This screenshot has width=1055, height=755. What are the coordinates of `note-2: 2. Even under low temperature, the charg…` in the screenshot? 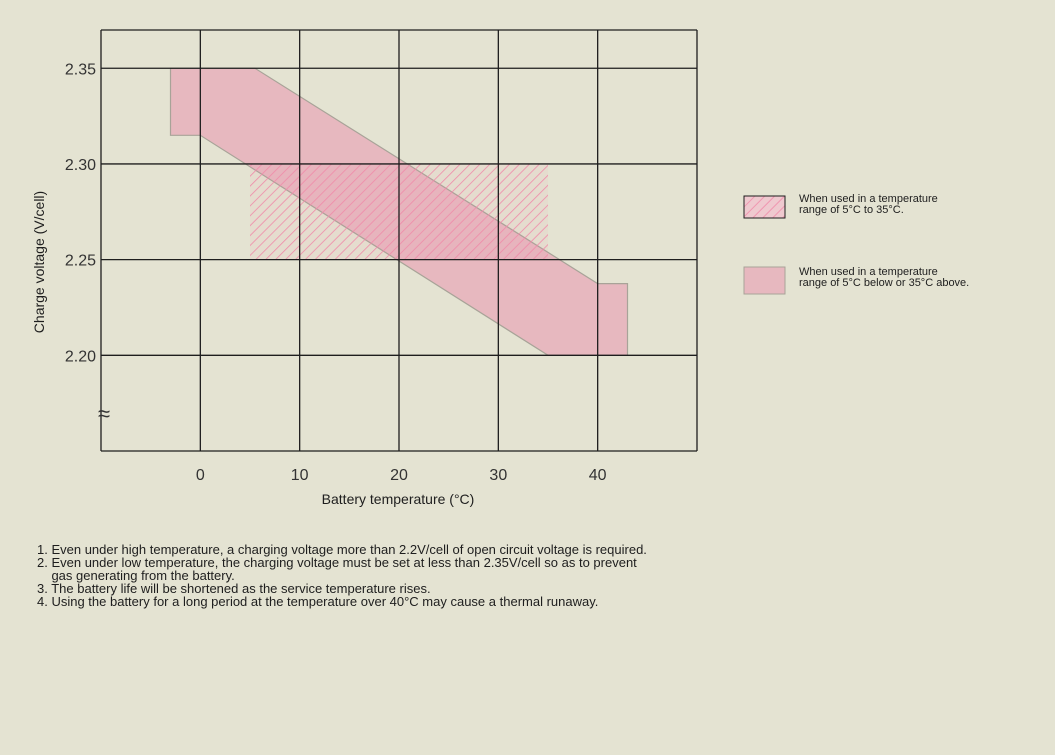 It's located at (337, 562).